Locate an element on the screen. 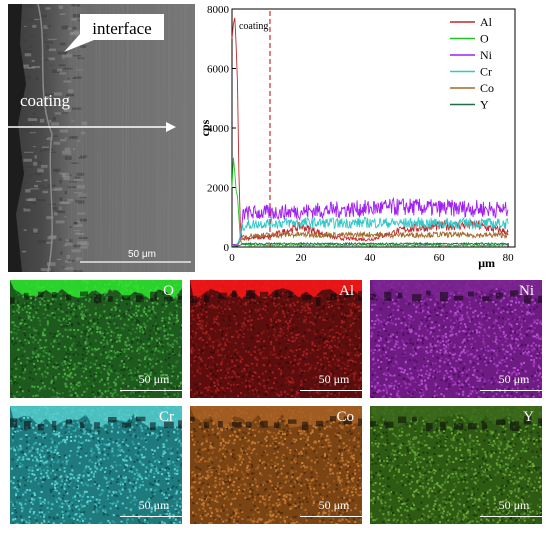 The width and height of the screenshot is (550, 535). x-tick-label: 80 is located at coordinates (508, 258).